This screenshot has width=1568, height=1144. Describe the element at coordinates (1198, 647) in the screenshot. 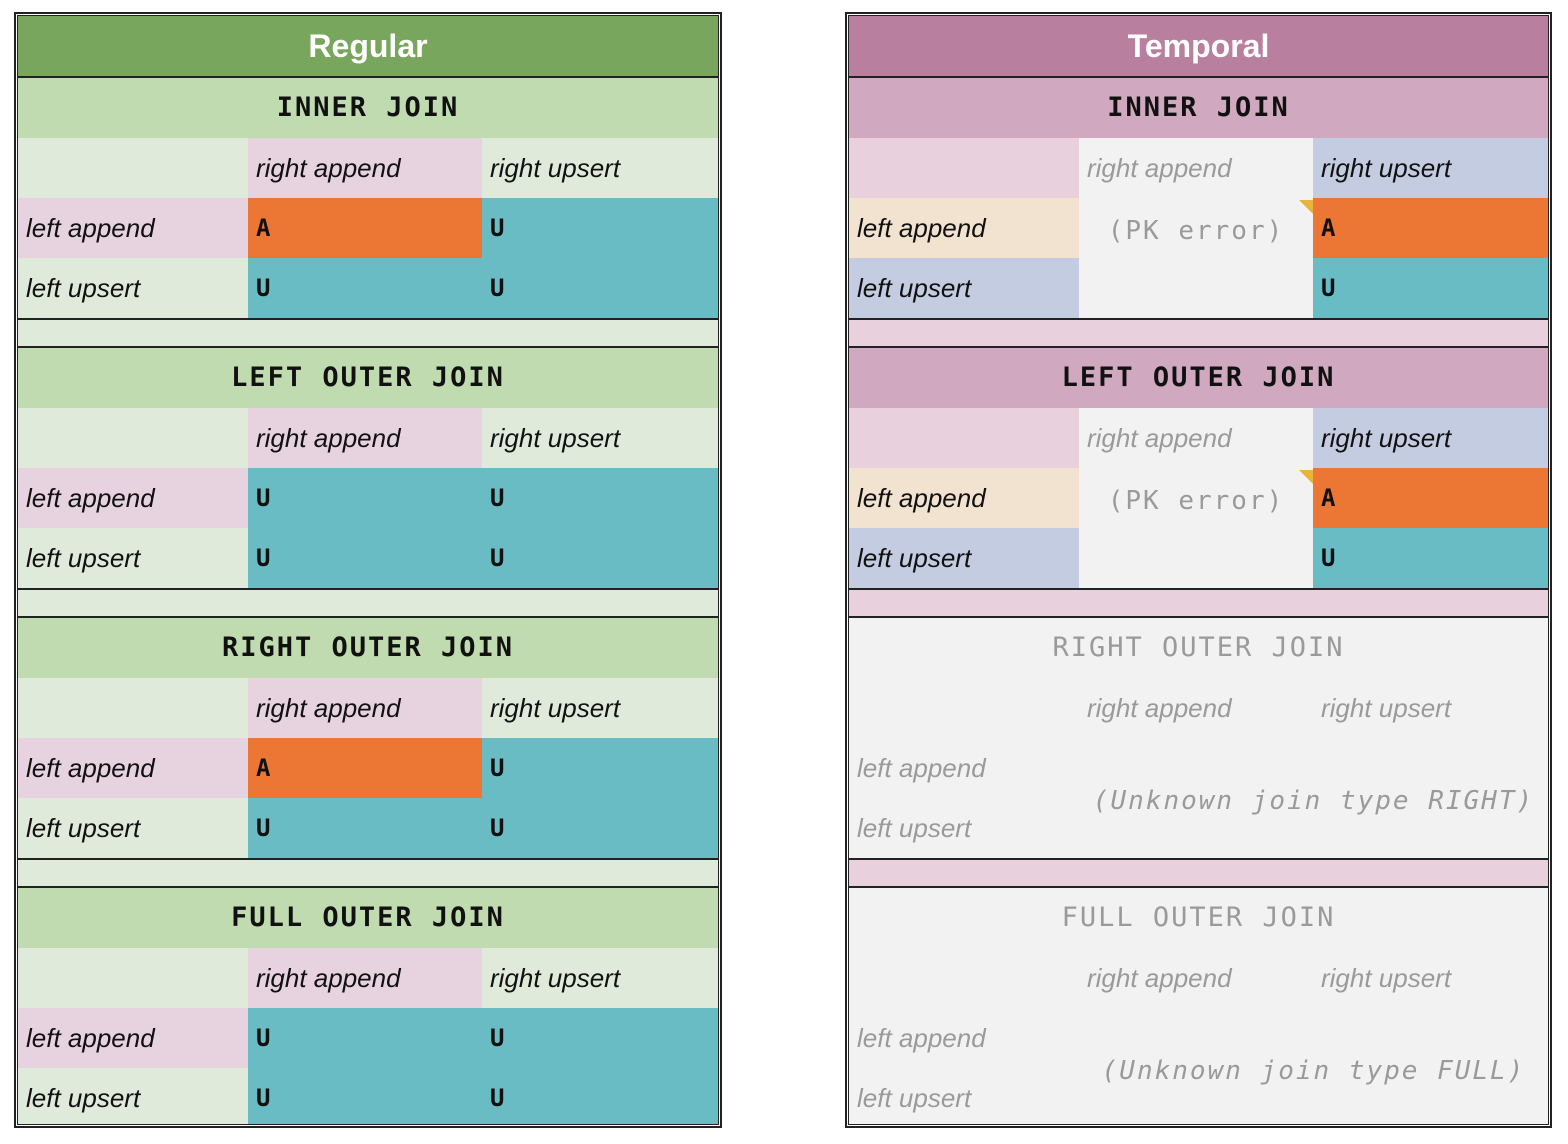

I see `temporal-section-title: RIGHT OUTER JOIN` at that location.